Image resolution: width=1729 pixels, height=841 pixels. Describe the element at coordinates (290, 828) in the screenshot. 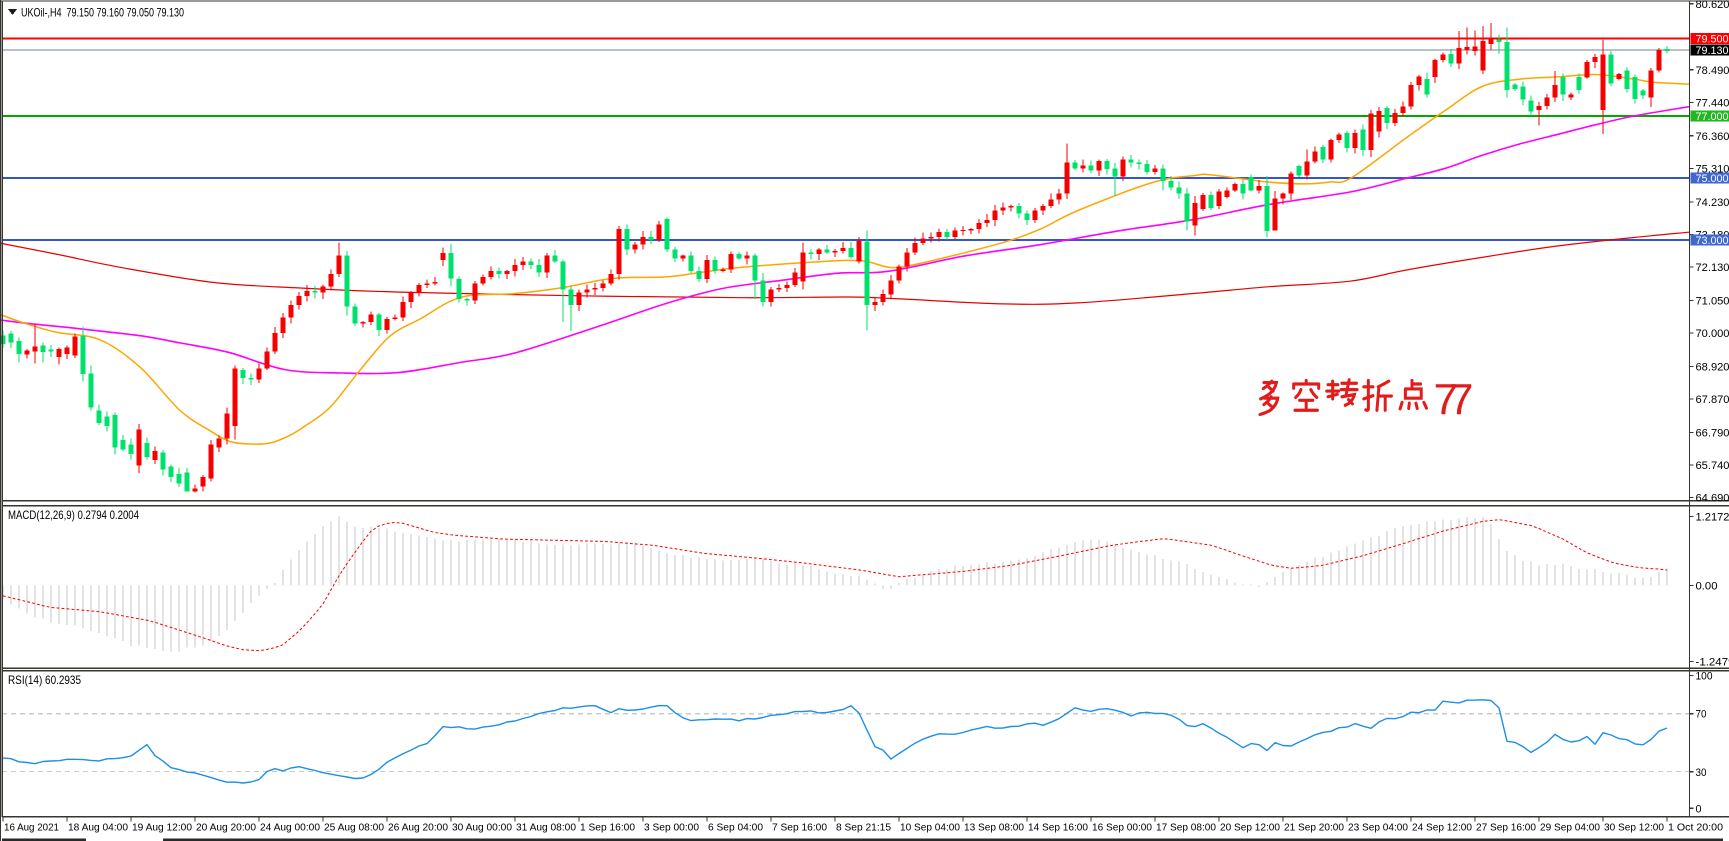

I see `svg-text: 24 Aug 00:00` at that location.